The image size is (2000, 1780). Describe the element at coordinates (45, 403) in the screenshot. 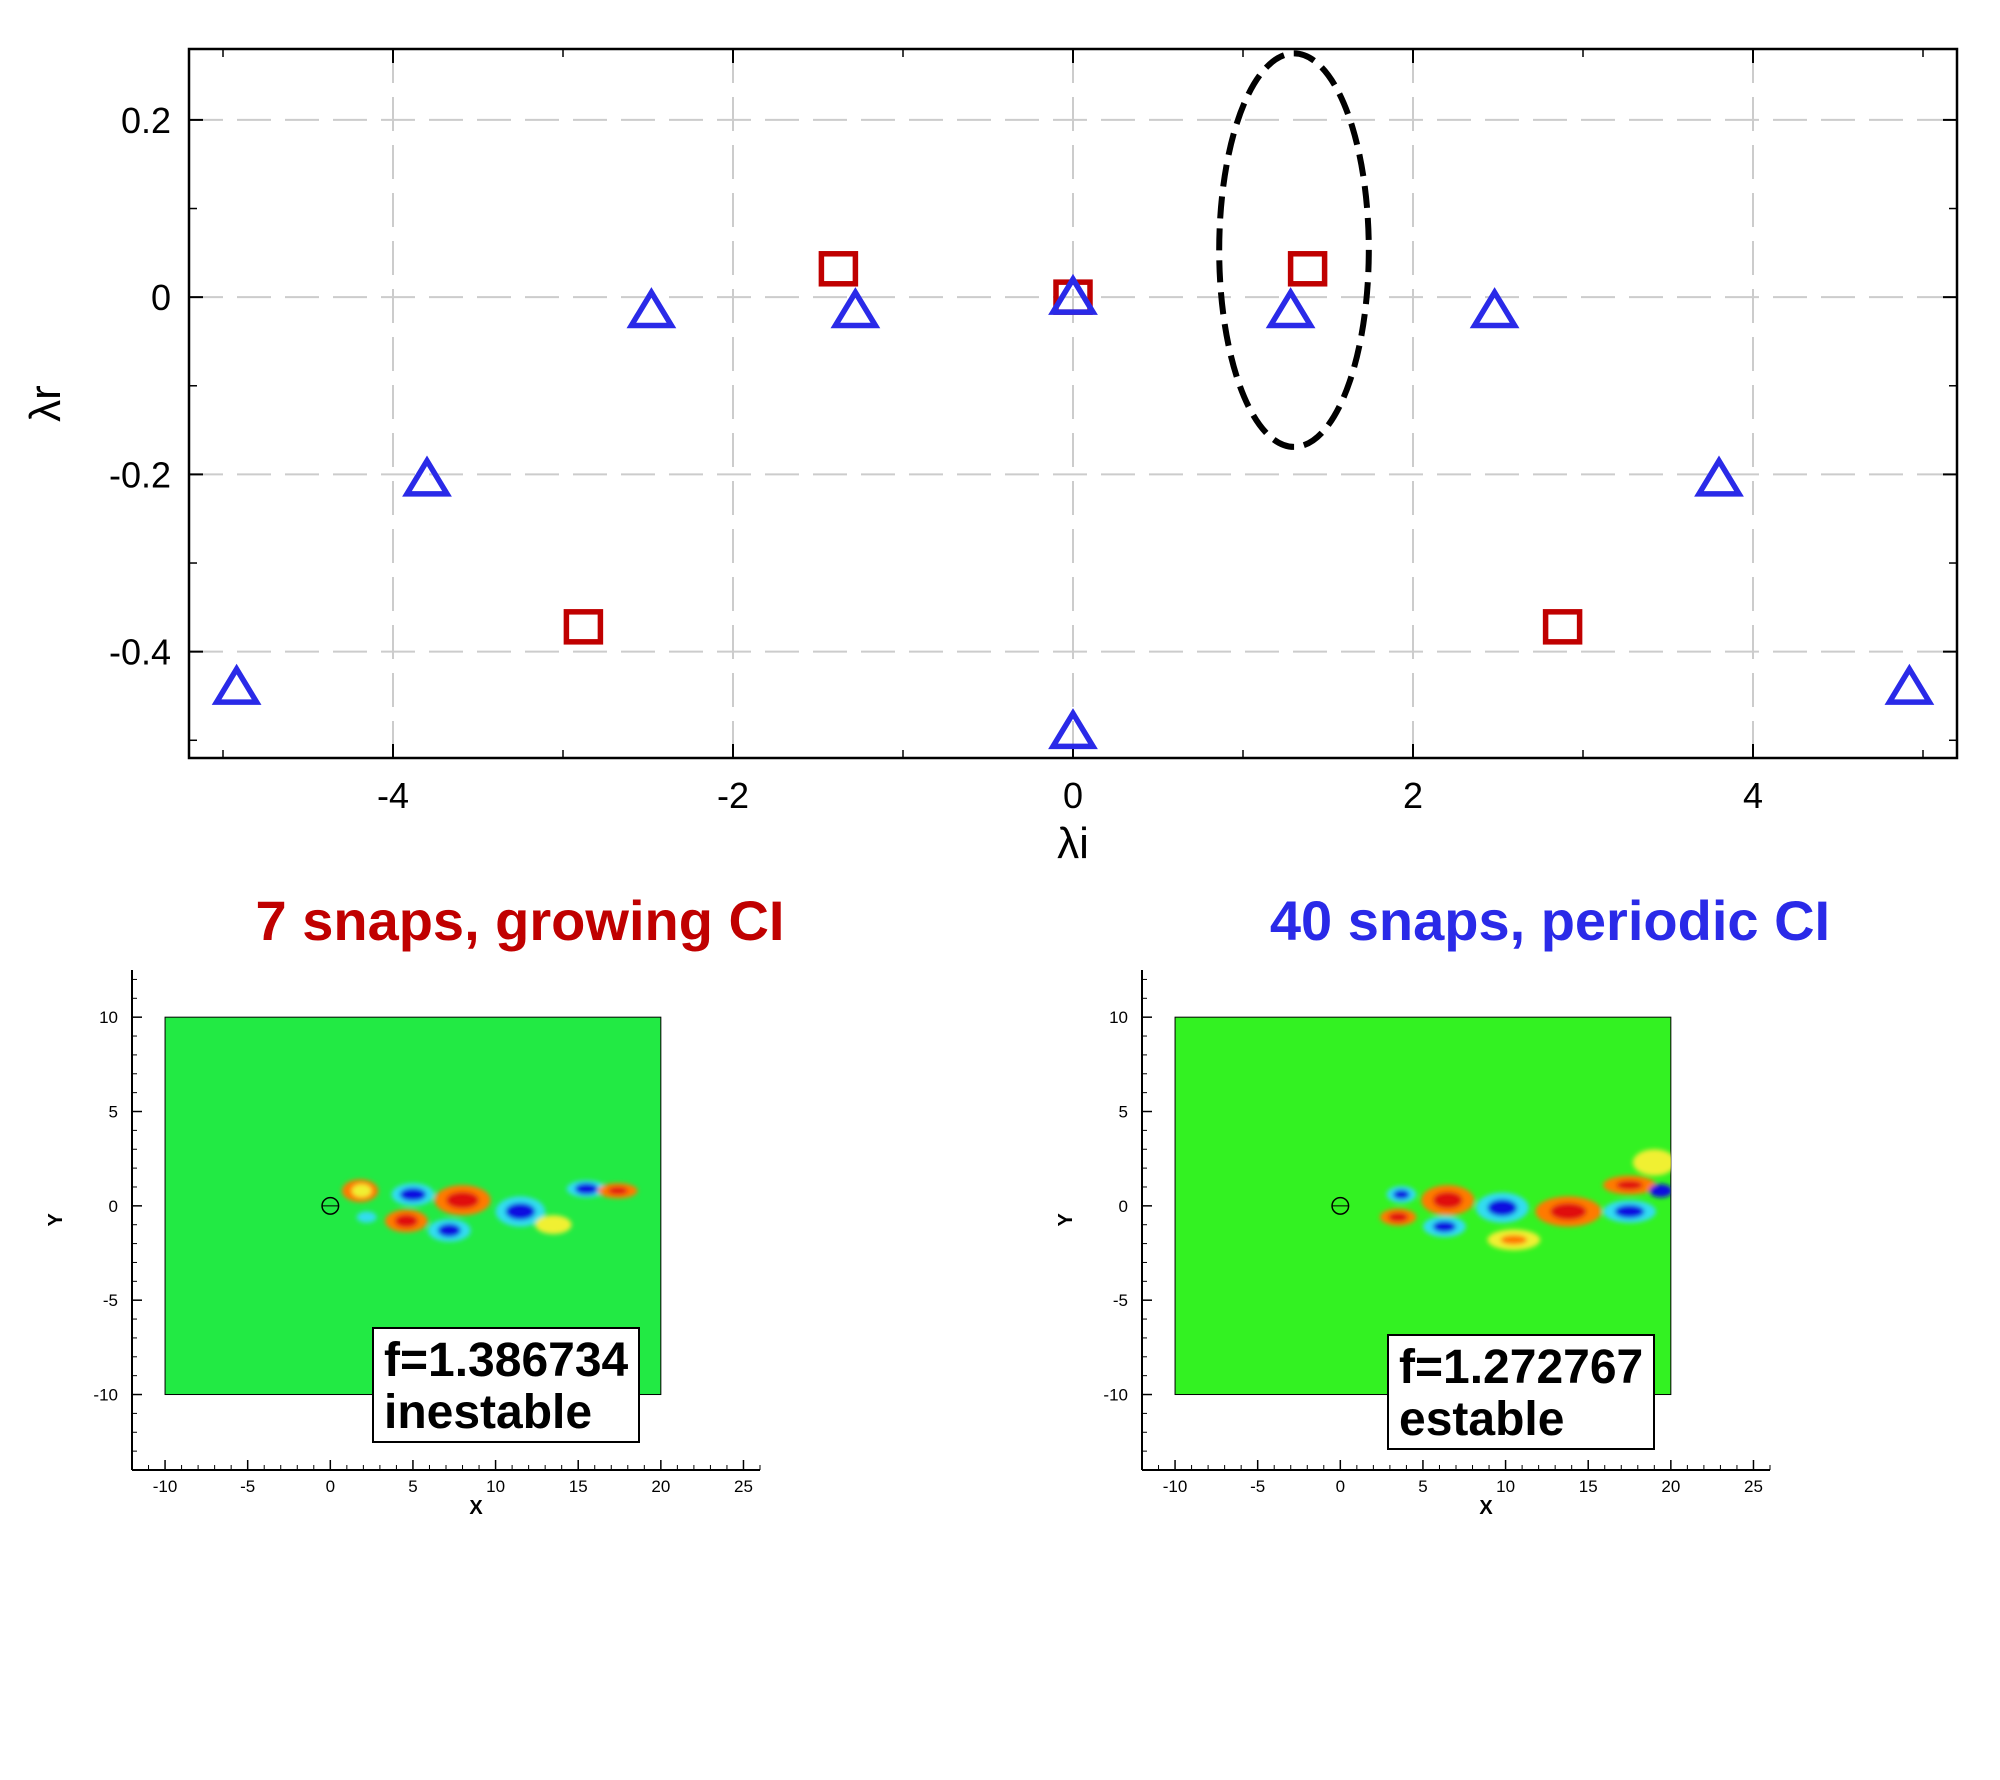

I see `y-axis-label: λr` at that location.